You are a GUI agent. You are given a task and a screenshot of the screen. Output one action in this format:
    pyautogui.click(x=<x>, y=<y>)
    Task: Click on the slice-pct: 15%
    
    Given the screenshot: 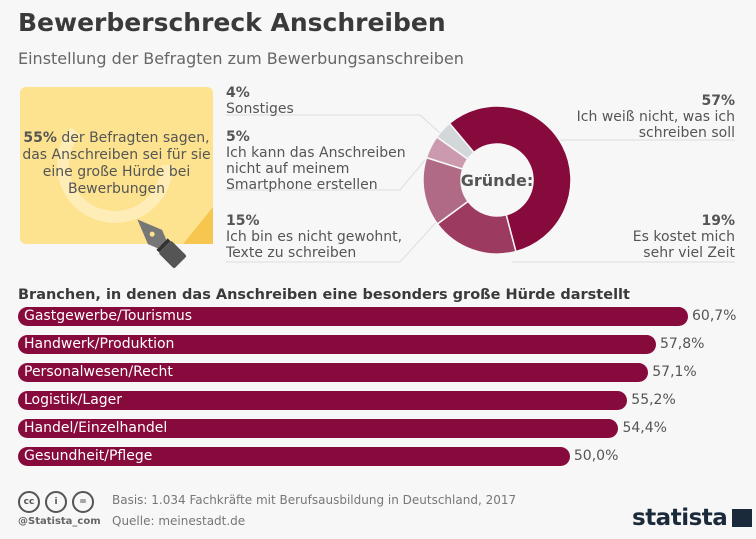 What is the action you would take?
    pyautogui.click(x=243, y=221)
    